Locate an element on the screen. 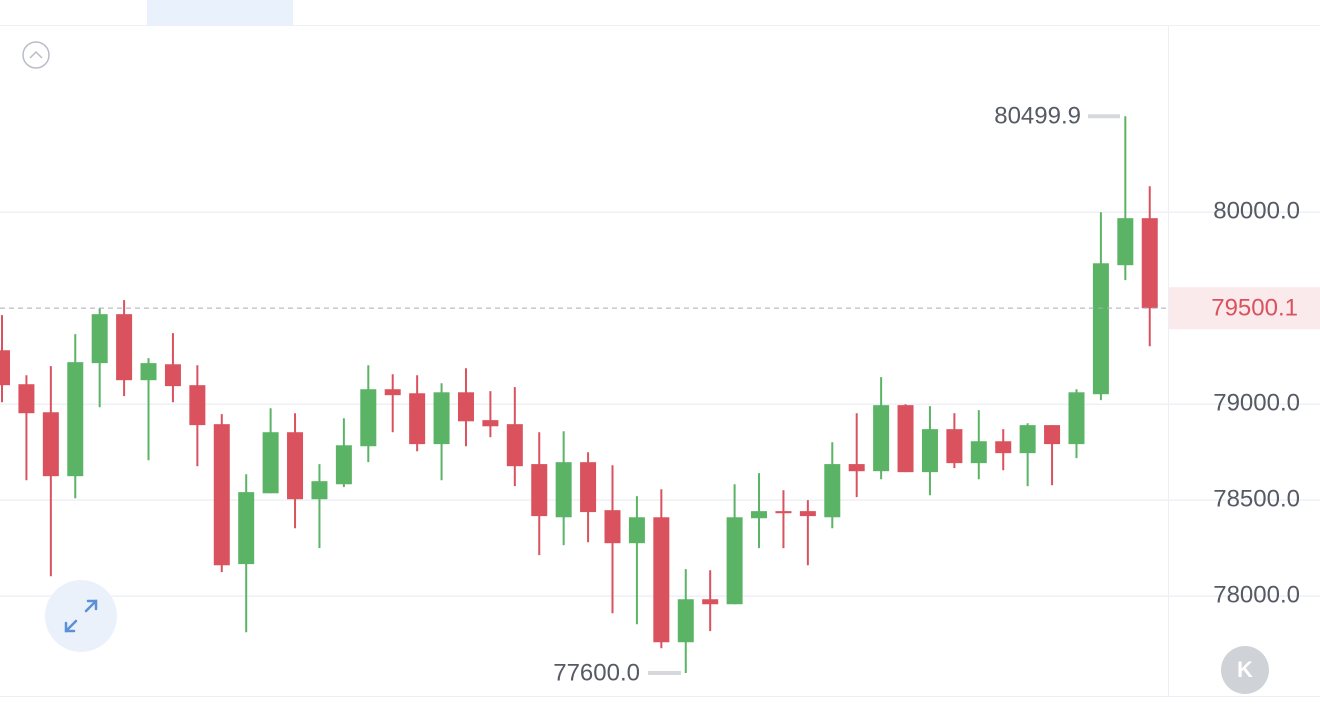 The height and width of the screenshot is (711, 1320). k-button is located at coordinates (1245, 670).